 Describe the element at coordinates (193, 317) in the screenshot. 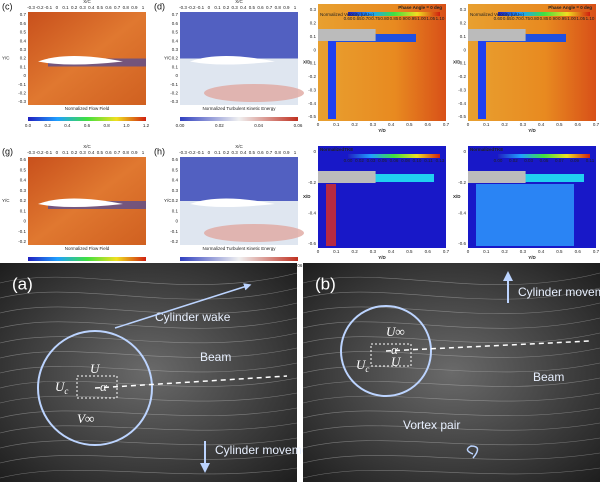

I see `wake-label: Cylinder wake` at that location.